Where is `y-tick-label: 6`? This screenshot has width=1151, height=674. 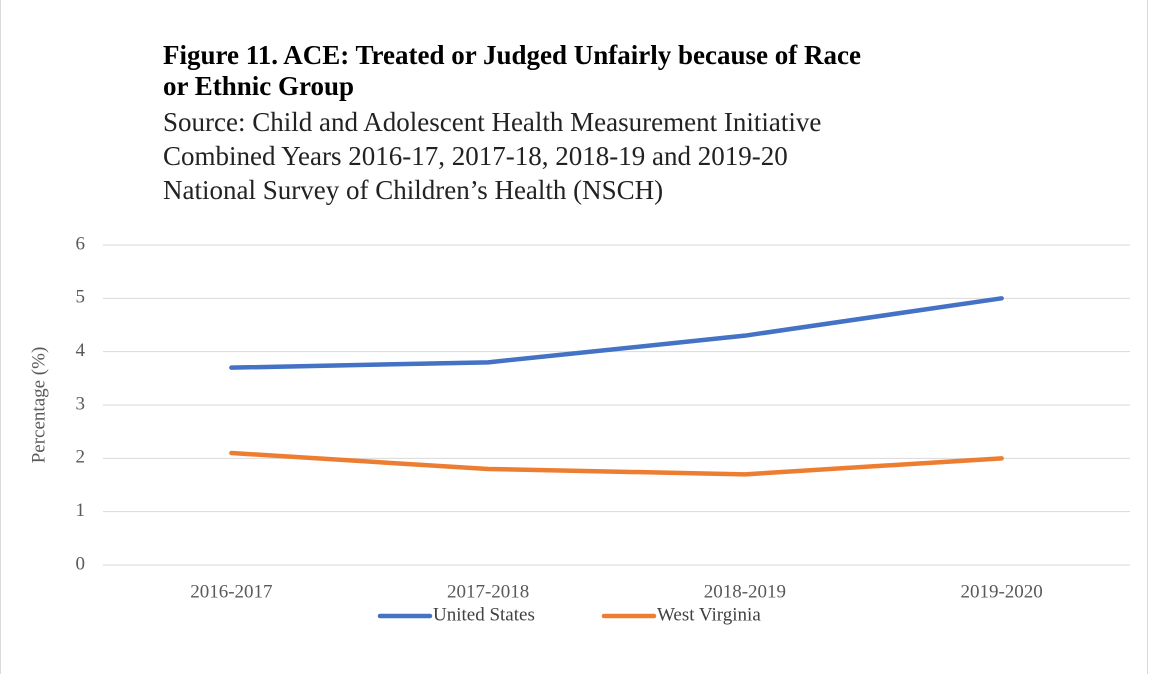
y-tick-label: 6 is located at coordinates (81, 243).